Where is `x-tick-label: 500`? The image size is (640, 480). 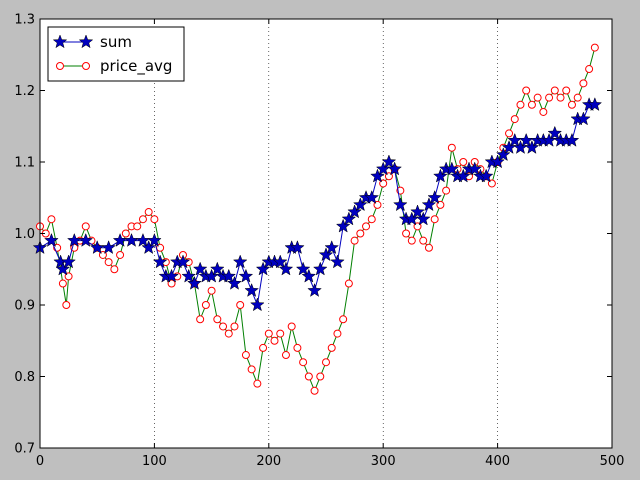
x-tick-label: 500 is located at coordinates (612, 461).